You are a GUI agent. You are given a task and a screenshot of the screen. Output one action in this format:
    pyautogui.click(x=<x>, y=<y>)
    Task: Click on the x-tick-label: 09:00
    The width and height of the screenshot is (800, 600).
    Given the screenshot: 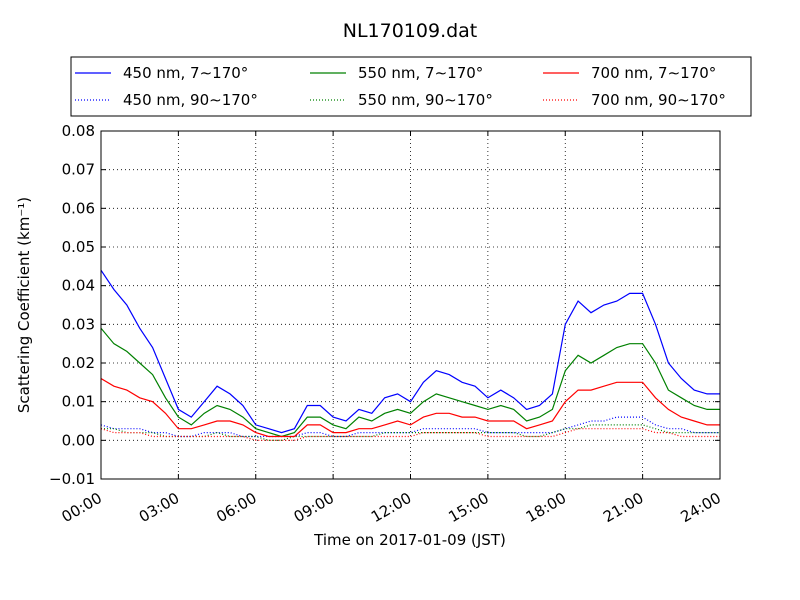 What is the action you would take?
    pyautogui.click(x=314, y=507)
    